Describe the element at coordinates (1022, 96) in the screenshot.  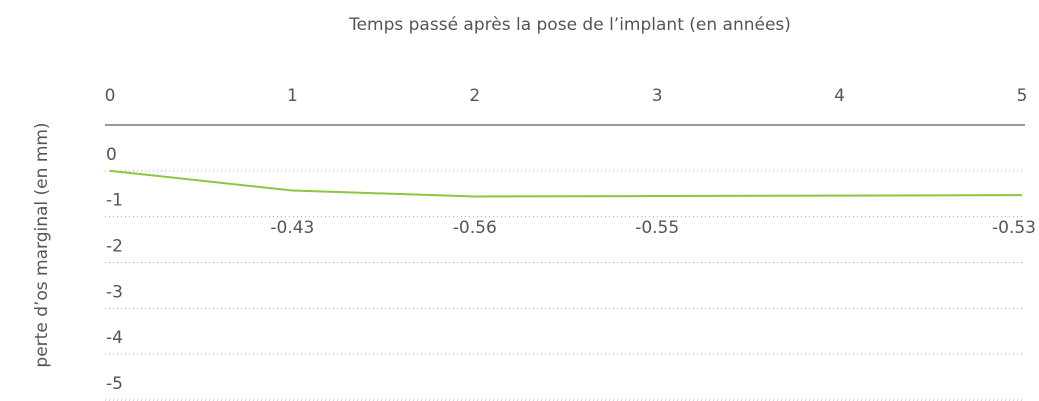
I see `x-tick-label: 5` at that location.